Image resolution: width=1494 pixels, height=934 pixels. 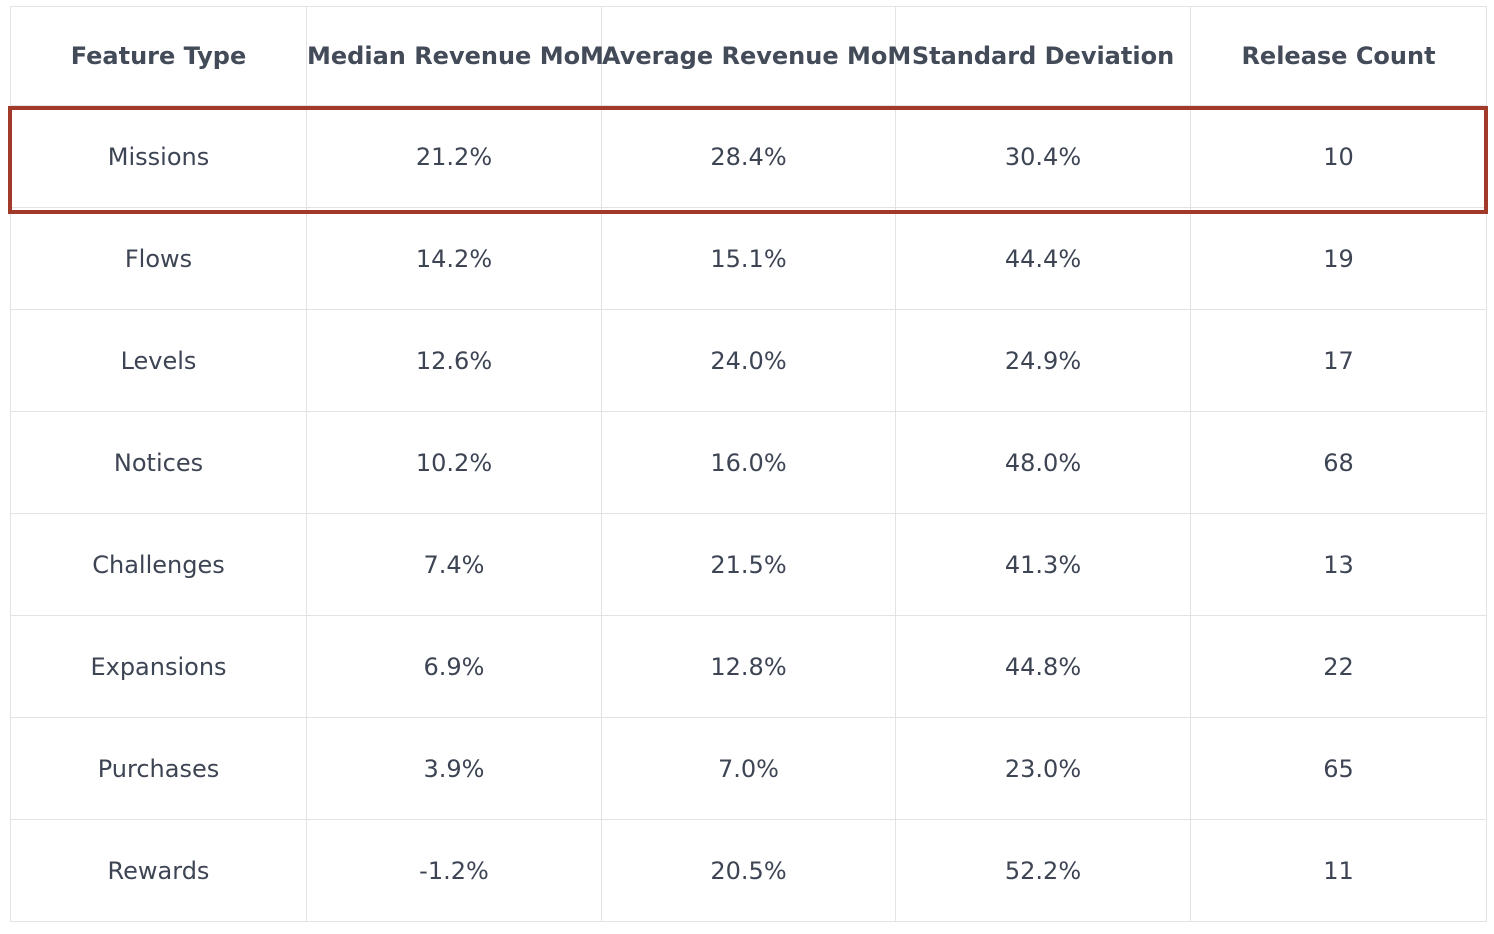 I want to click on table-row: Flows 14.2% 15.1% 44.4% 19, so click(x=748, y=258).